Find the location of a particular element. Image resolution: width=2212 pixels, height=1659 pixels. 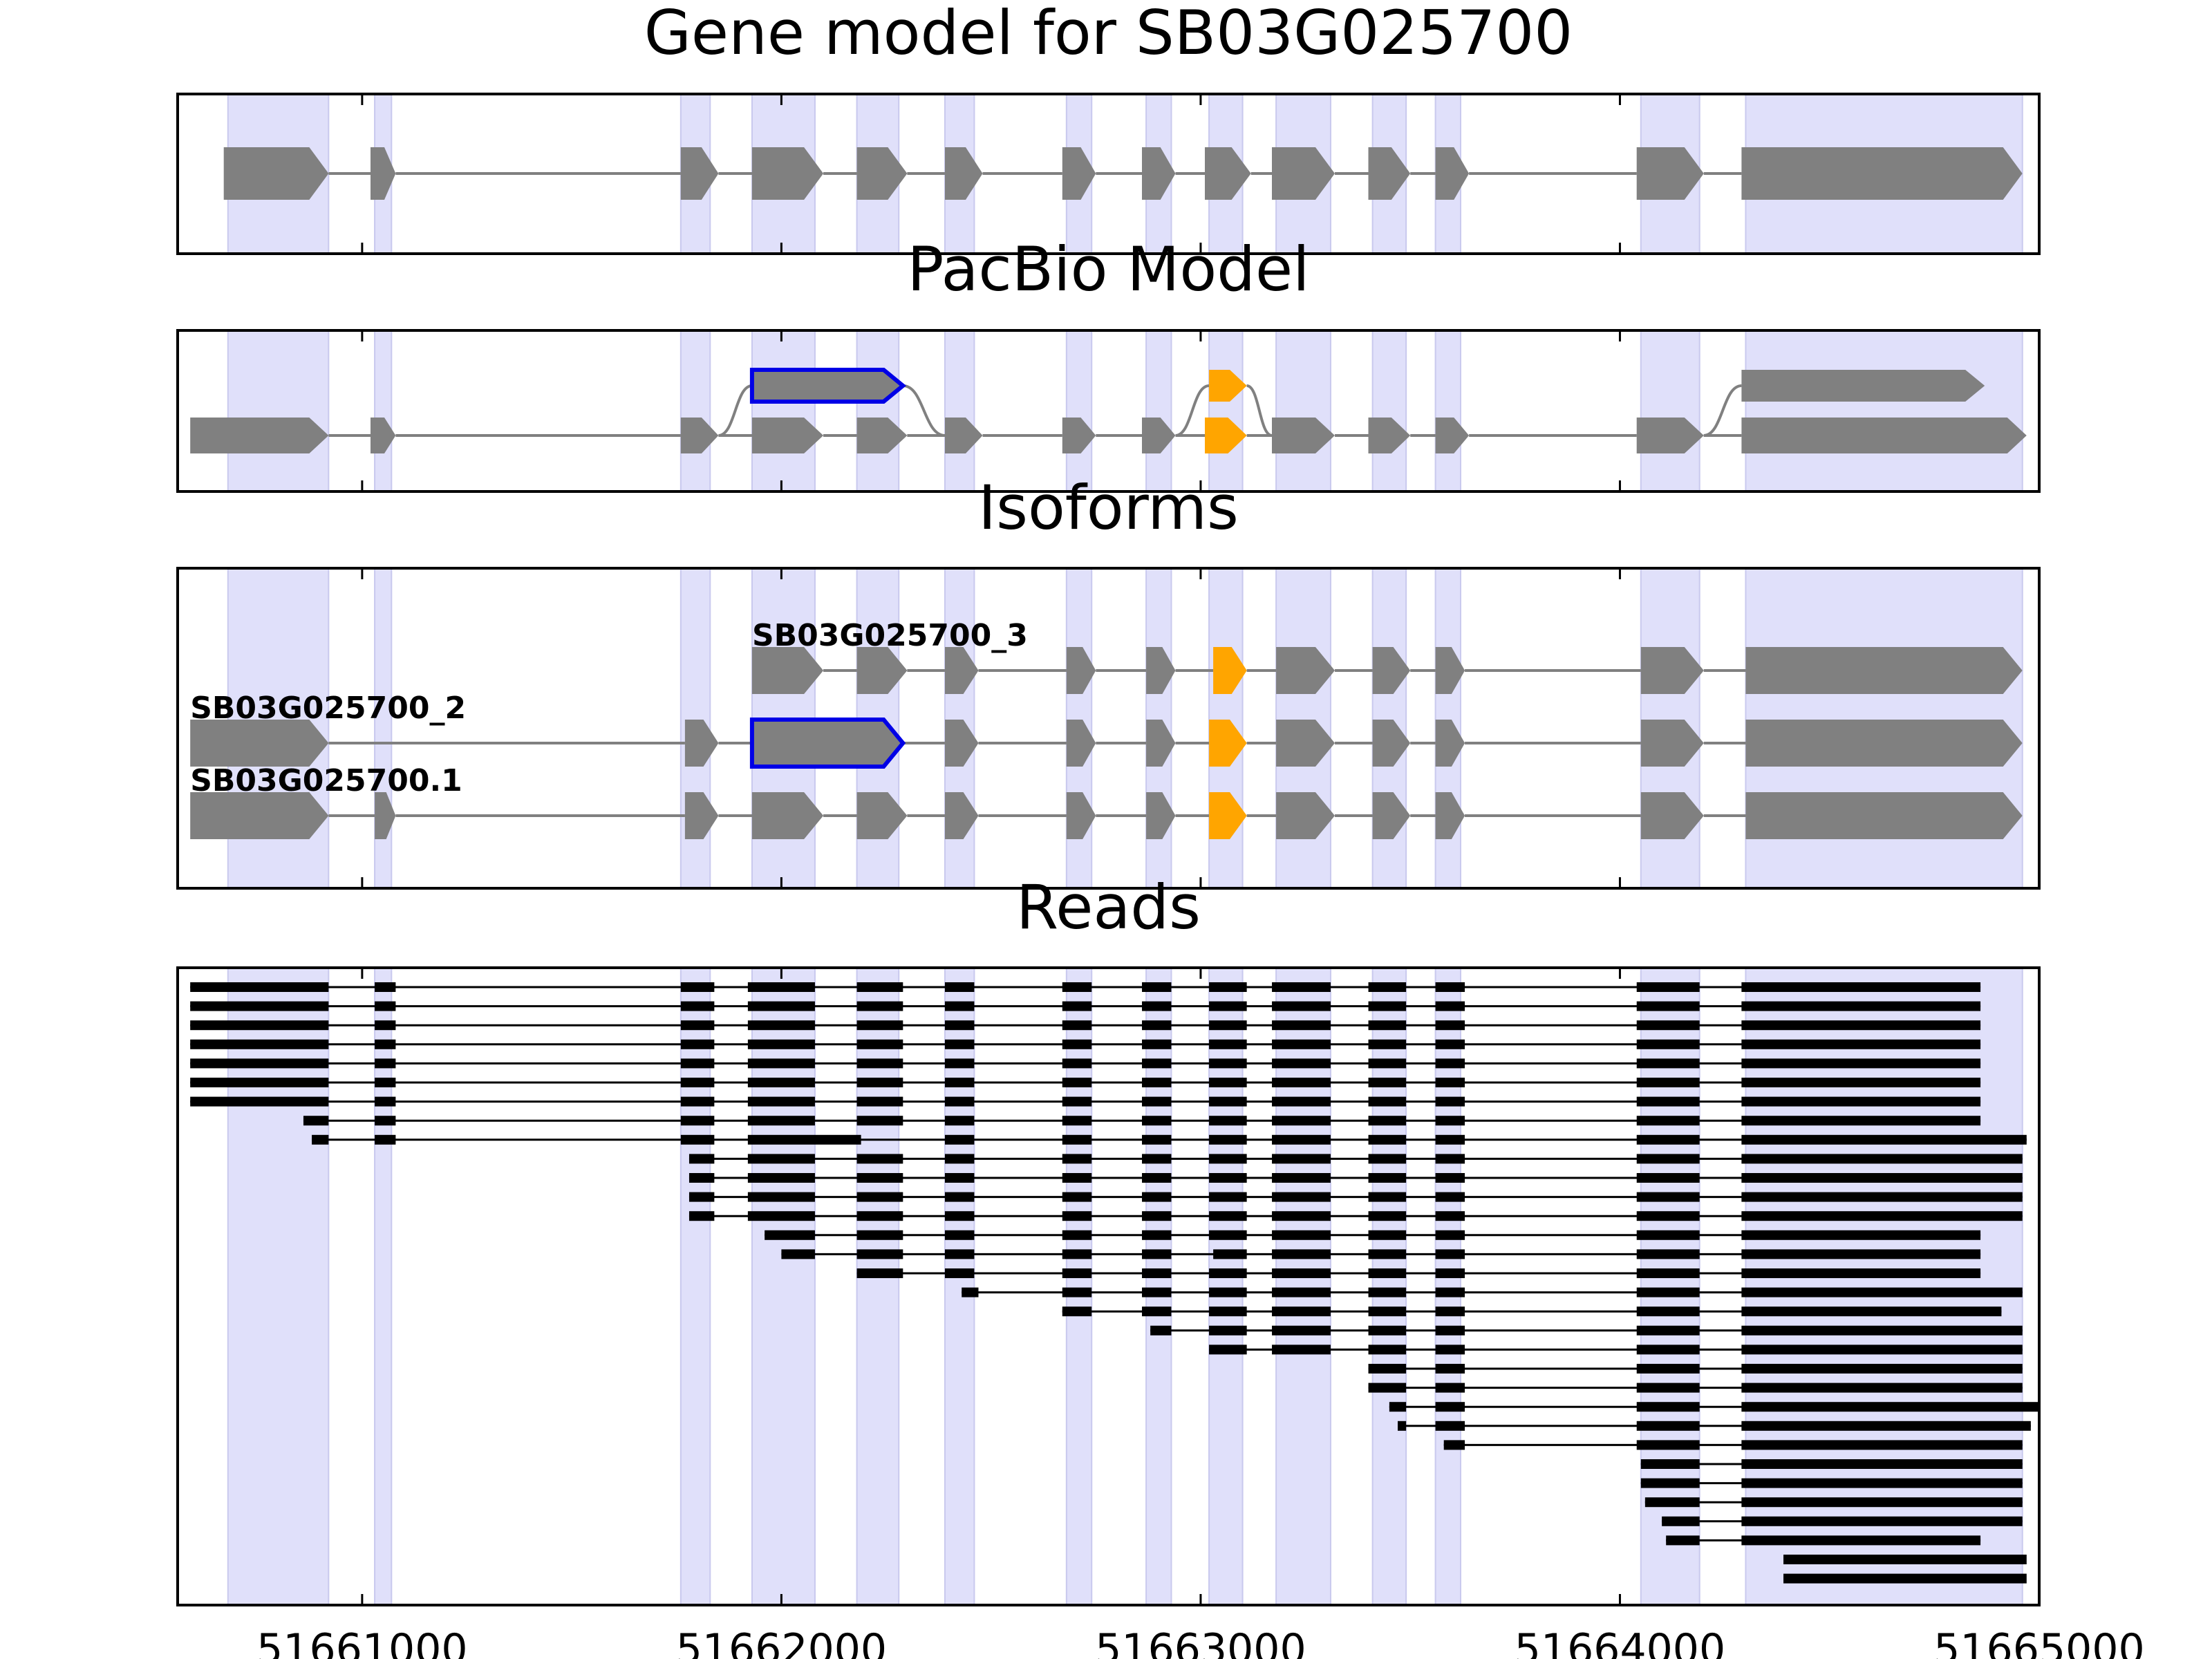

x-tick-label: 51665000 is located at coordinates (2038, 1642).